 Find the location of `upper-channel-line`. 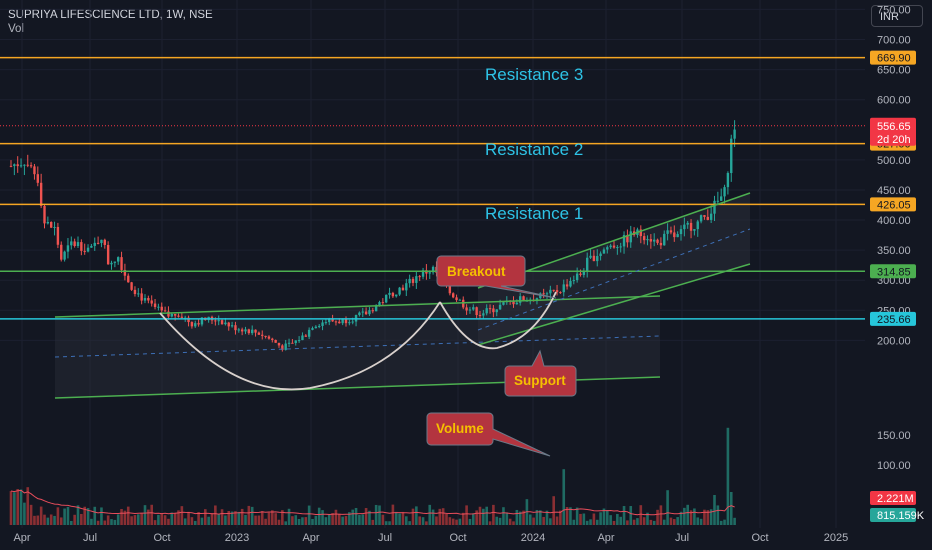

upper-channel-line is located at coordinates (357, 306).